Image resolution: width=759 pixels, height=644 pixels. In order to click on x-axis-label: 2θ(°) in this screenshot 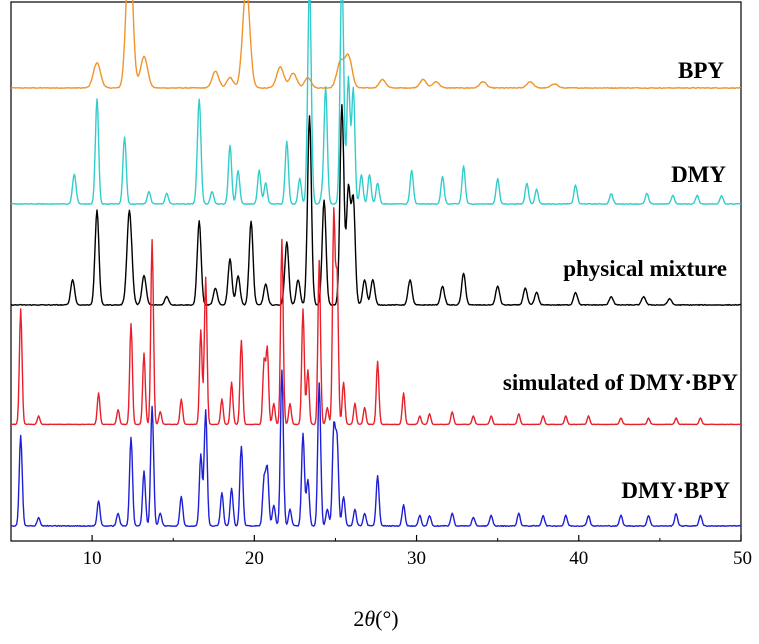, I will do `click(375, 618)`.